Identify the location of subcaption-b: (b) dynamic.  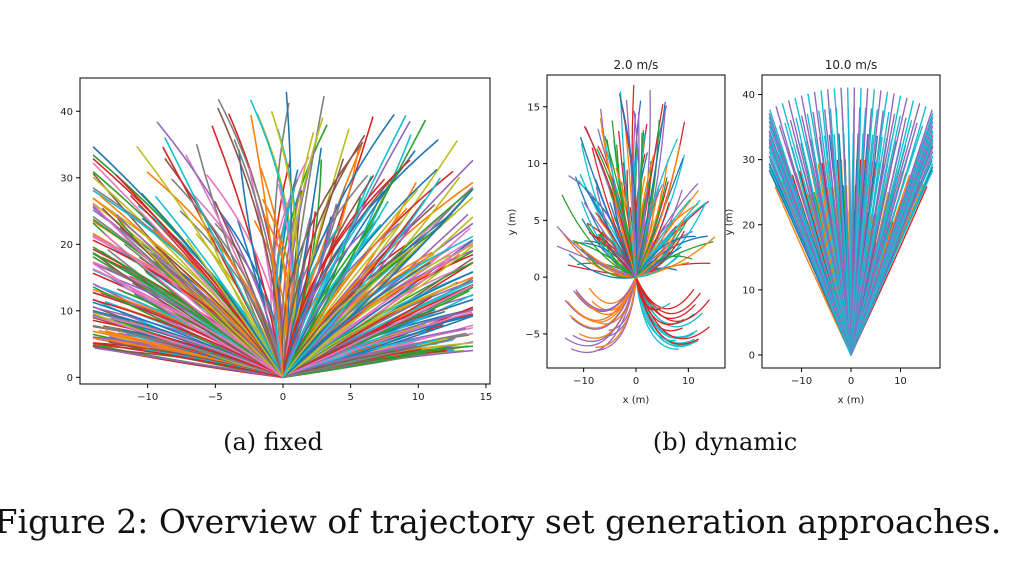
(725, 442).